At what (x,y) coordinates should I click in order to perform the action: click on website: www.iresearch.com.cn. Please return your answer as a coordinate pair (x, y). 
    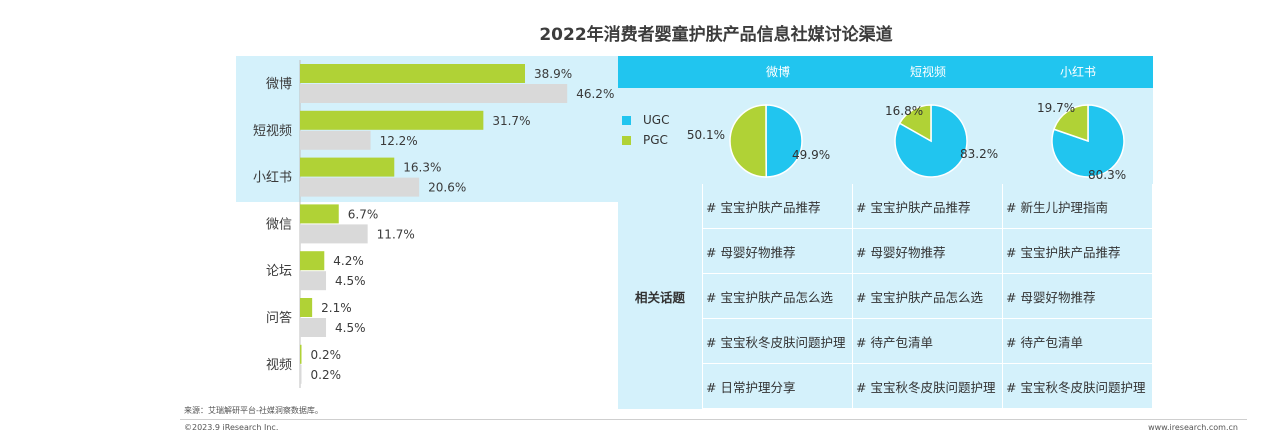
    Looking at the image, I should click on (1193, 427).